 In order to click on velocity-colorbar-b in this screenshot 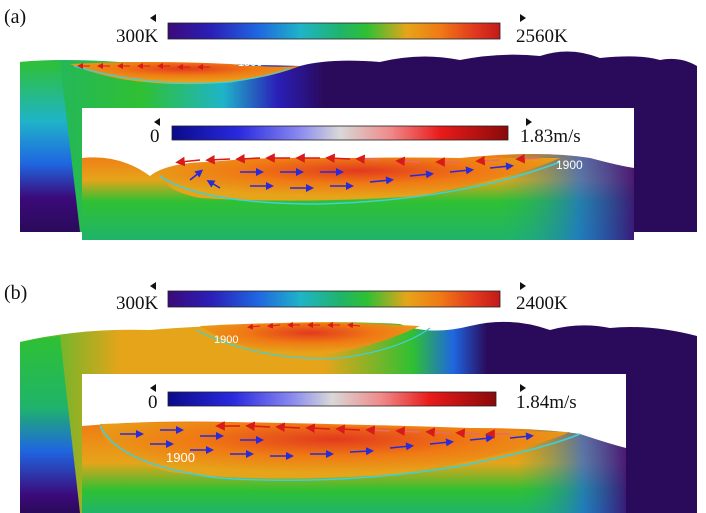, I will do `click(332, 399)`.